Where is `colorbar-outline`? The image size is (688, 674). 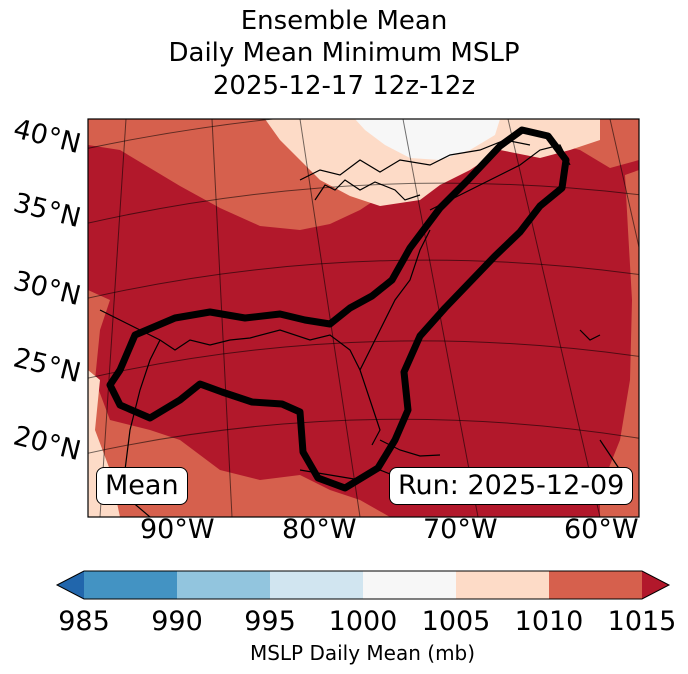
colorbar-outline is located at coordinates (363, 585).